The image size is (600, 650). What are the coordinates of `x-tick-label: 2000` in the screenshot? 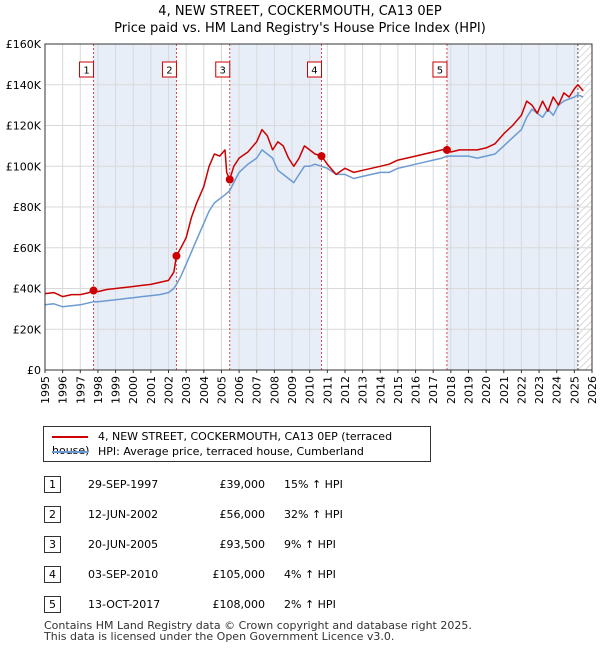 It's located at (133, 390).